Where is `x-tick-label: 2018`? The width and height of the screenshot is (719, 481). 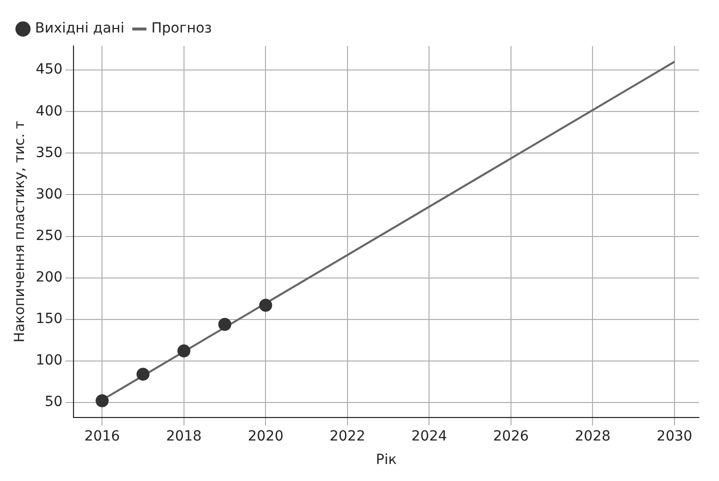 x-tick-label: 2018 is located at coordinates (184, 436).